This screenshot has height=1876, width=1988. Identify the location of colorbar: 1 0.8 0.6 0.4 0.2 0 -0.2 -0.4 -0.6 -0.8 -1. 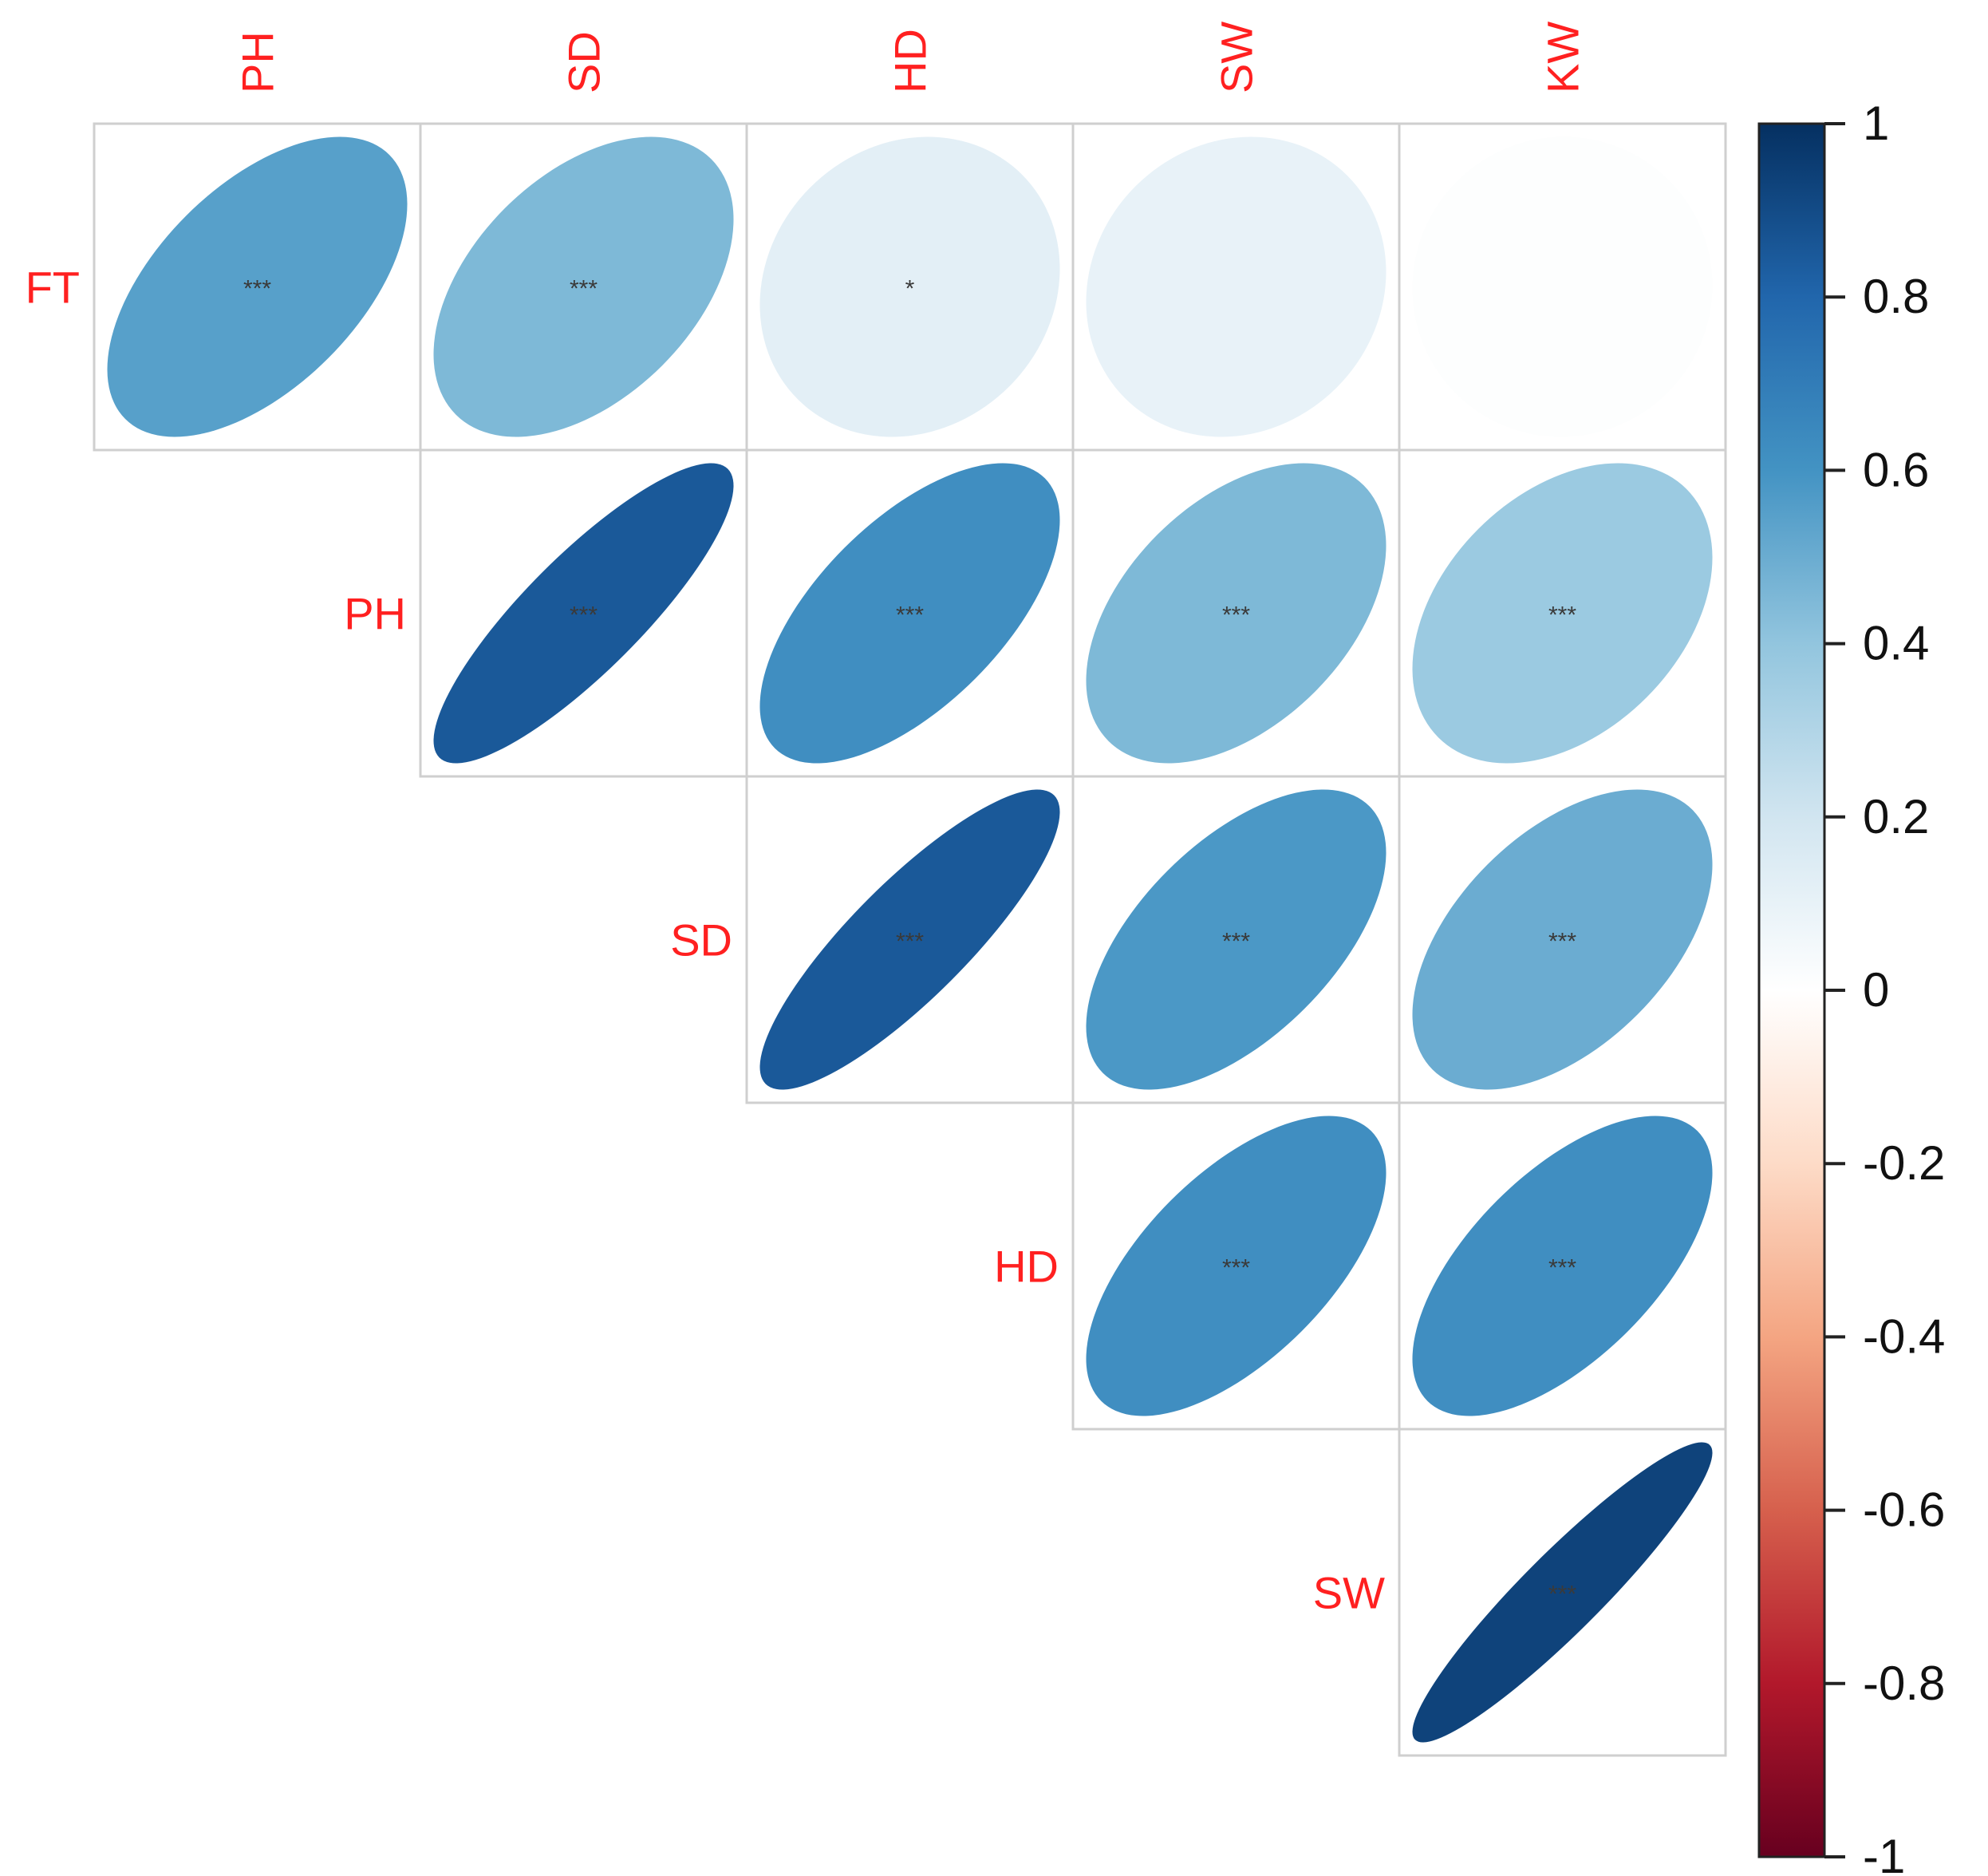
(1851, 986).